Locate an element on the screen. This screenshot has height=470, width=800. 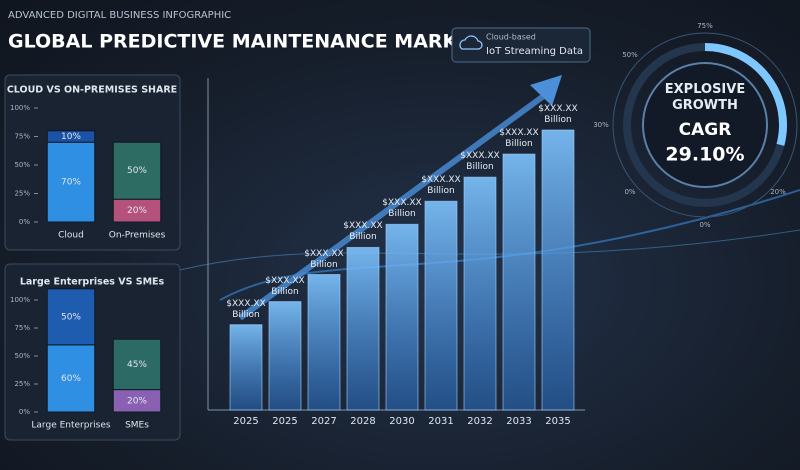
x-tick-label: 2028 is located at coordinates (362, 421).